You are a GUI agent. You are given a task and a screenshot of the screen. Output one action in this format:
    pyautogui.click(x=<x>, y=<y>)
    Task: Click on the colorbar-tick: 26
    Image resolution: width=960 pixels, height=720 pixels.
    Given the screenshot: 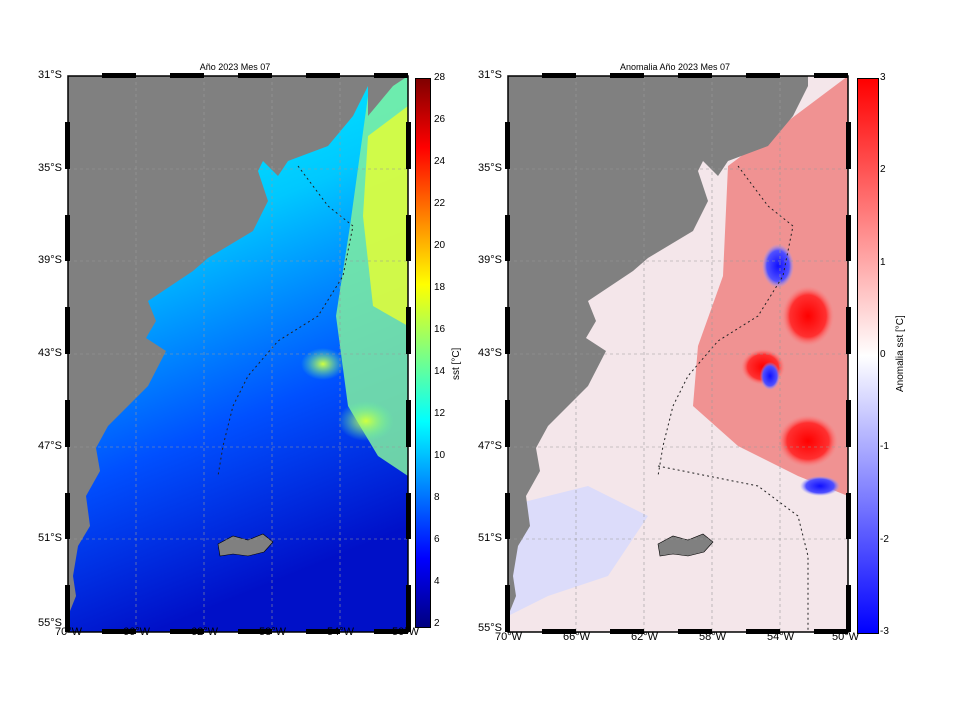 What is the action you would take?
    pyautogui.click(x=440, y=119)
    